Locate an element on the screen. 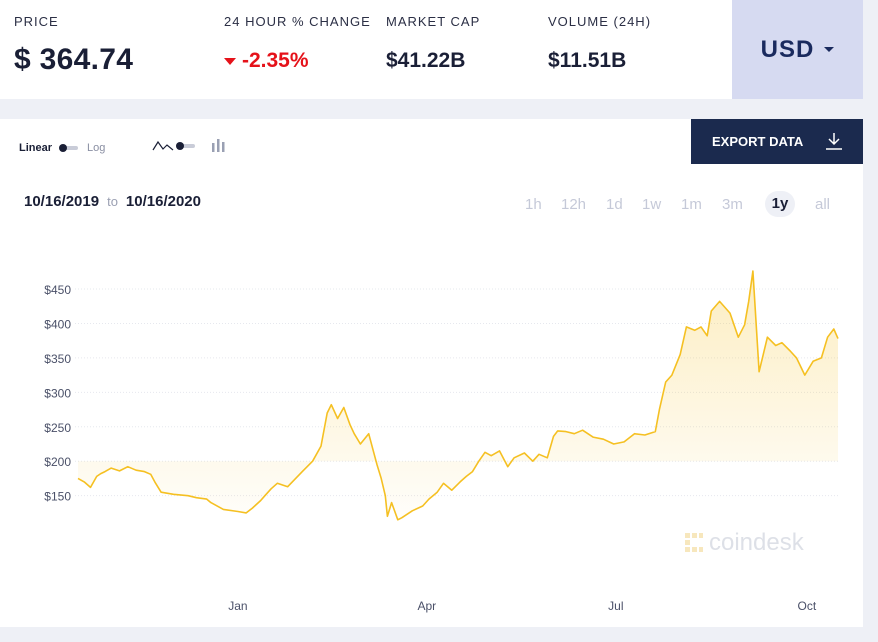  currency-dropdown: USD is located at coordinates (797, 49).